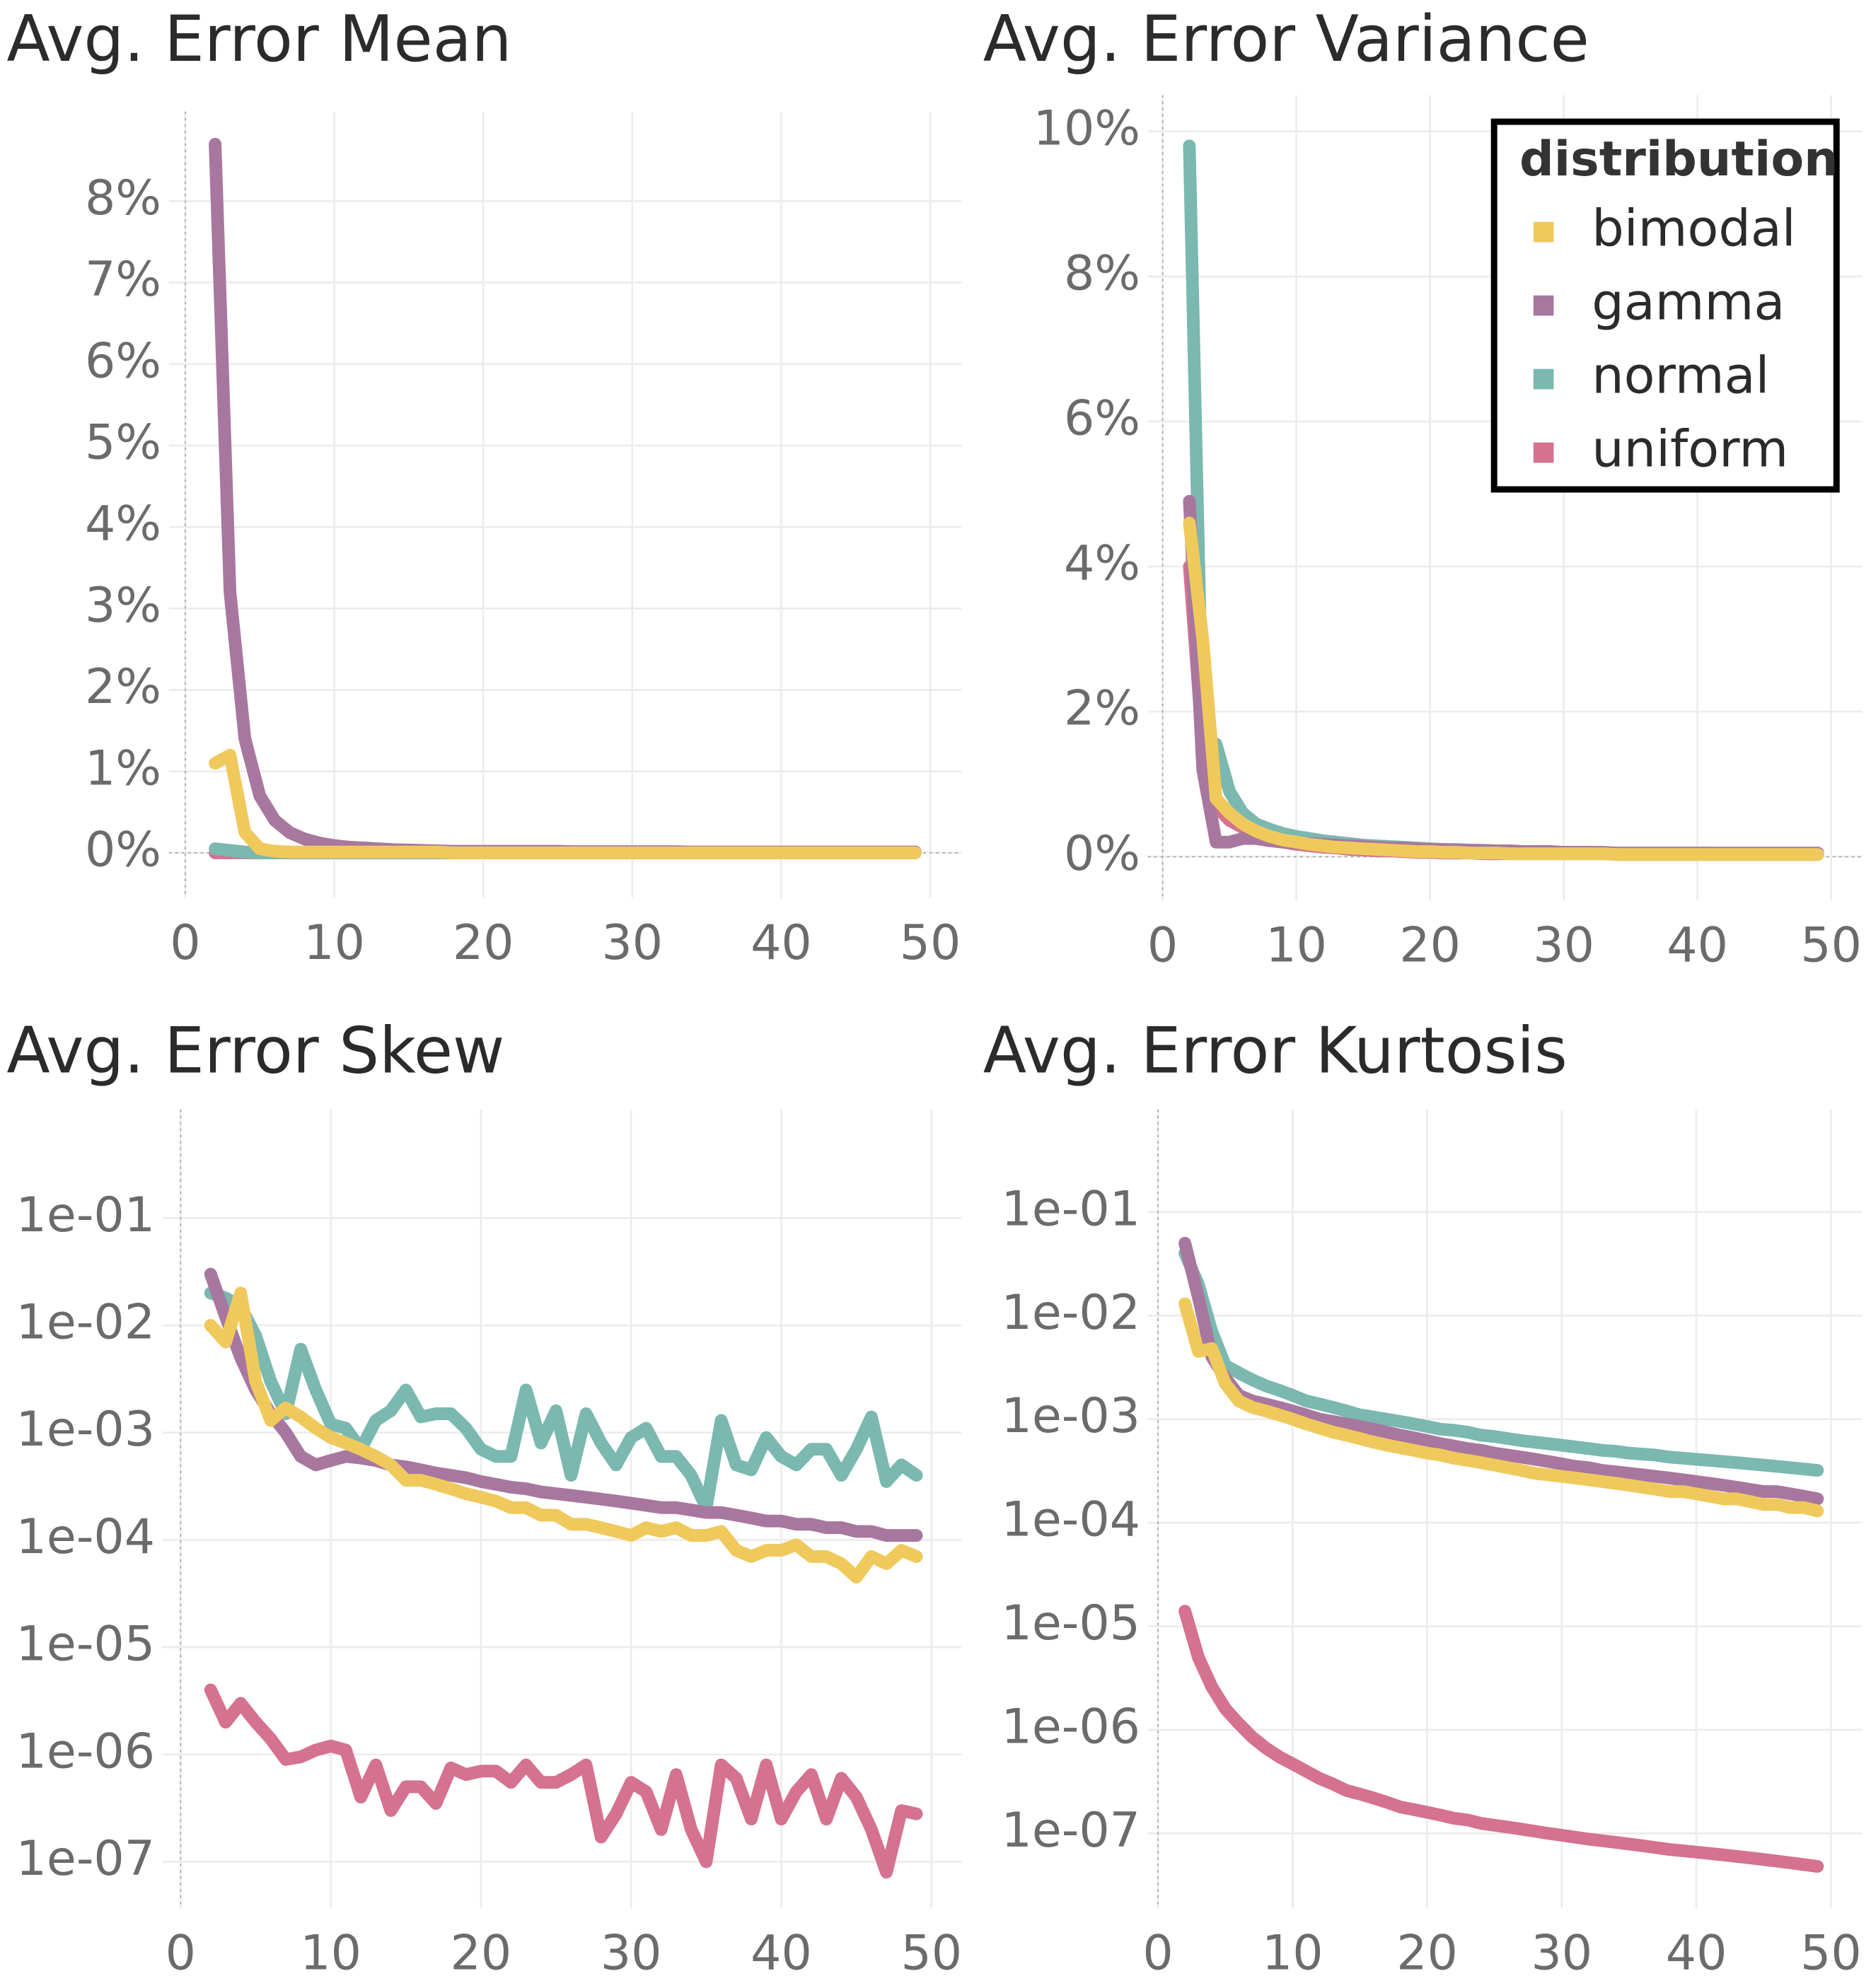 This screenshot has height=1988, width=1871. What do you see at coordinates (1693, 228) in the screenshot?
I see `legend-label: bimodal` at bounding box center [1693, 228].